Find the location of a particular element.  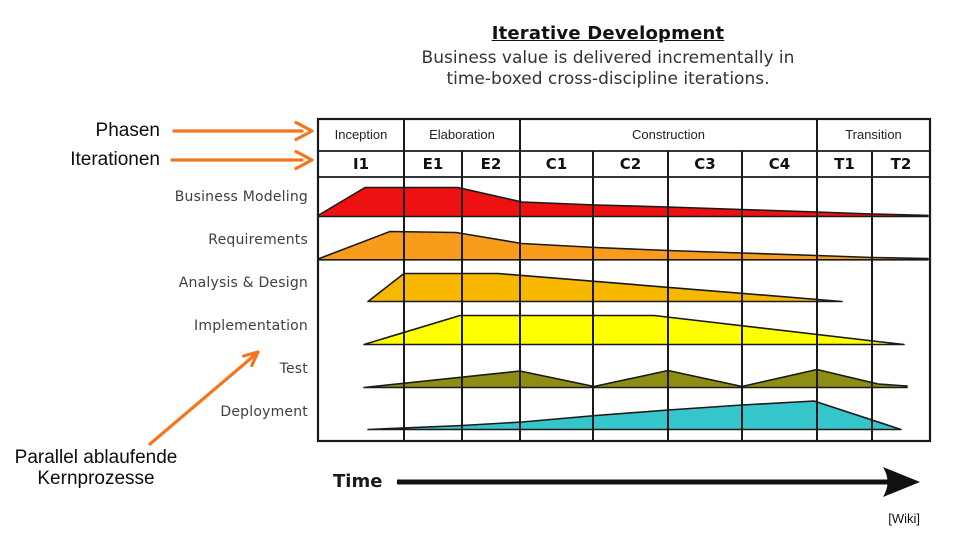

iteration-cell-c2: C2 is located at coordinates (630, 164).